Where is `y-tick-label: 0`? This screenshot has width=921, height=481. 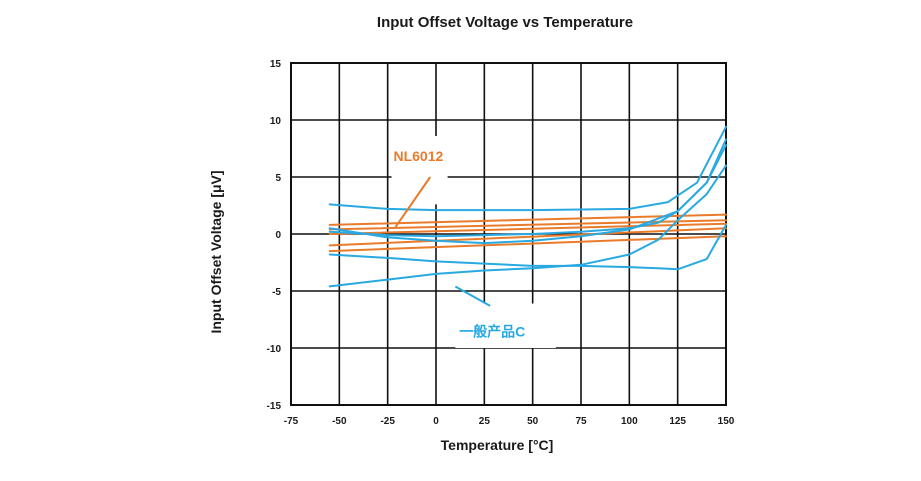 y-tick-label: 0 is located at coordinates (278, 235).